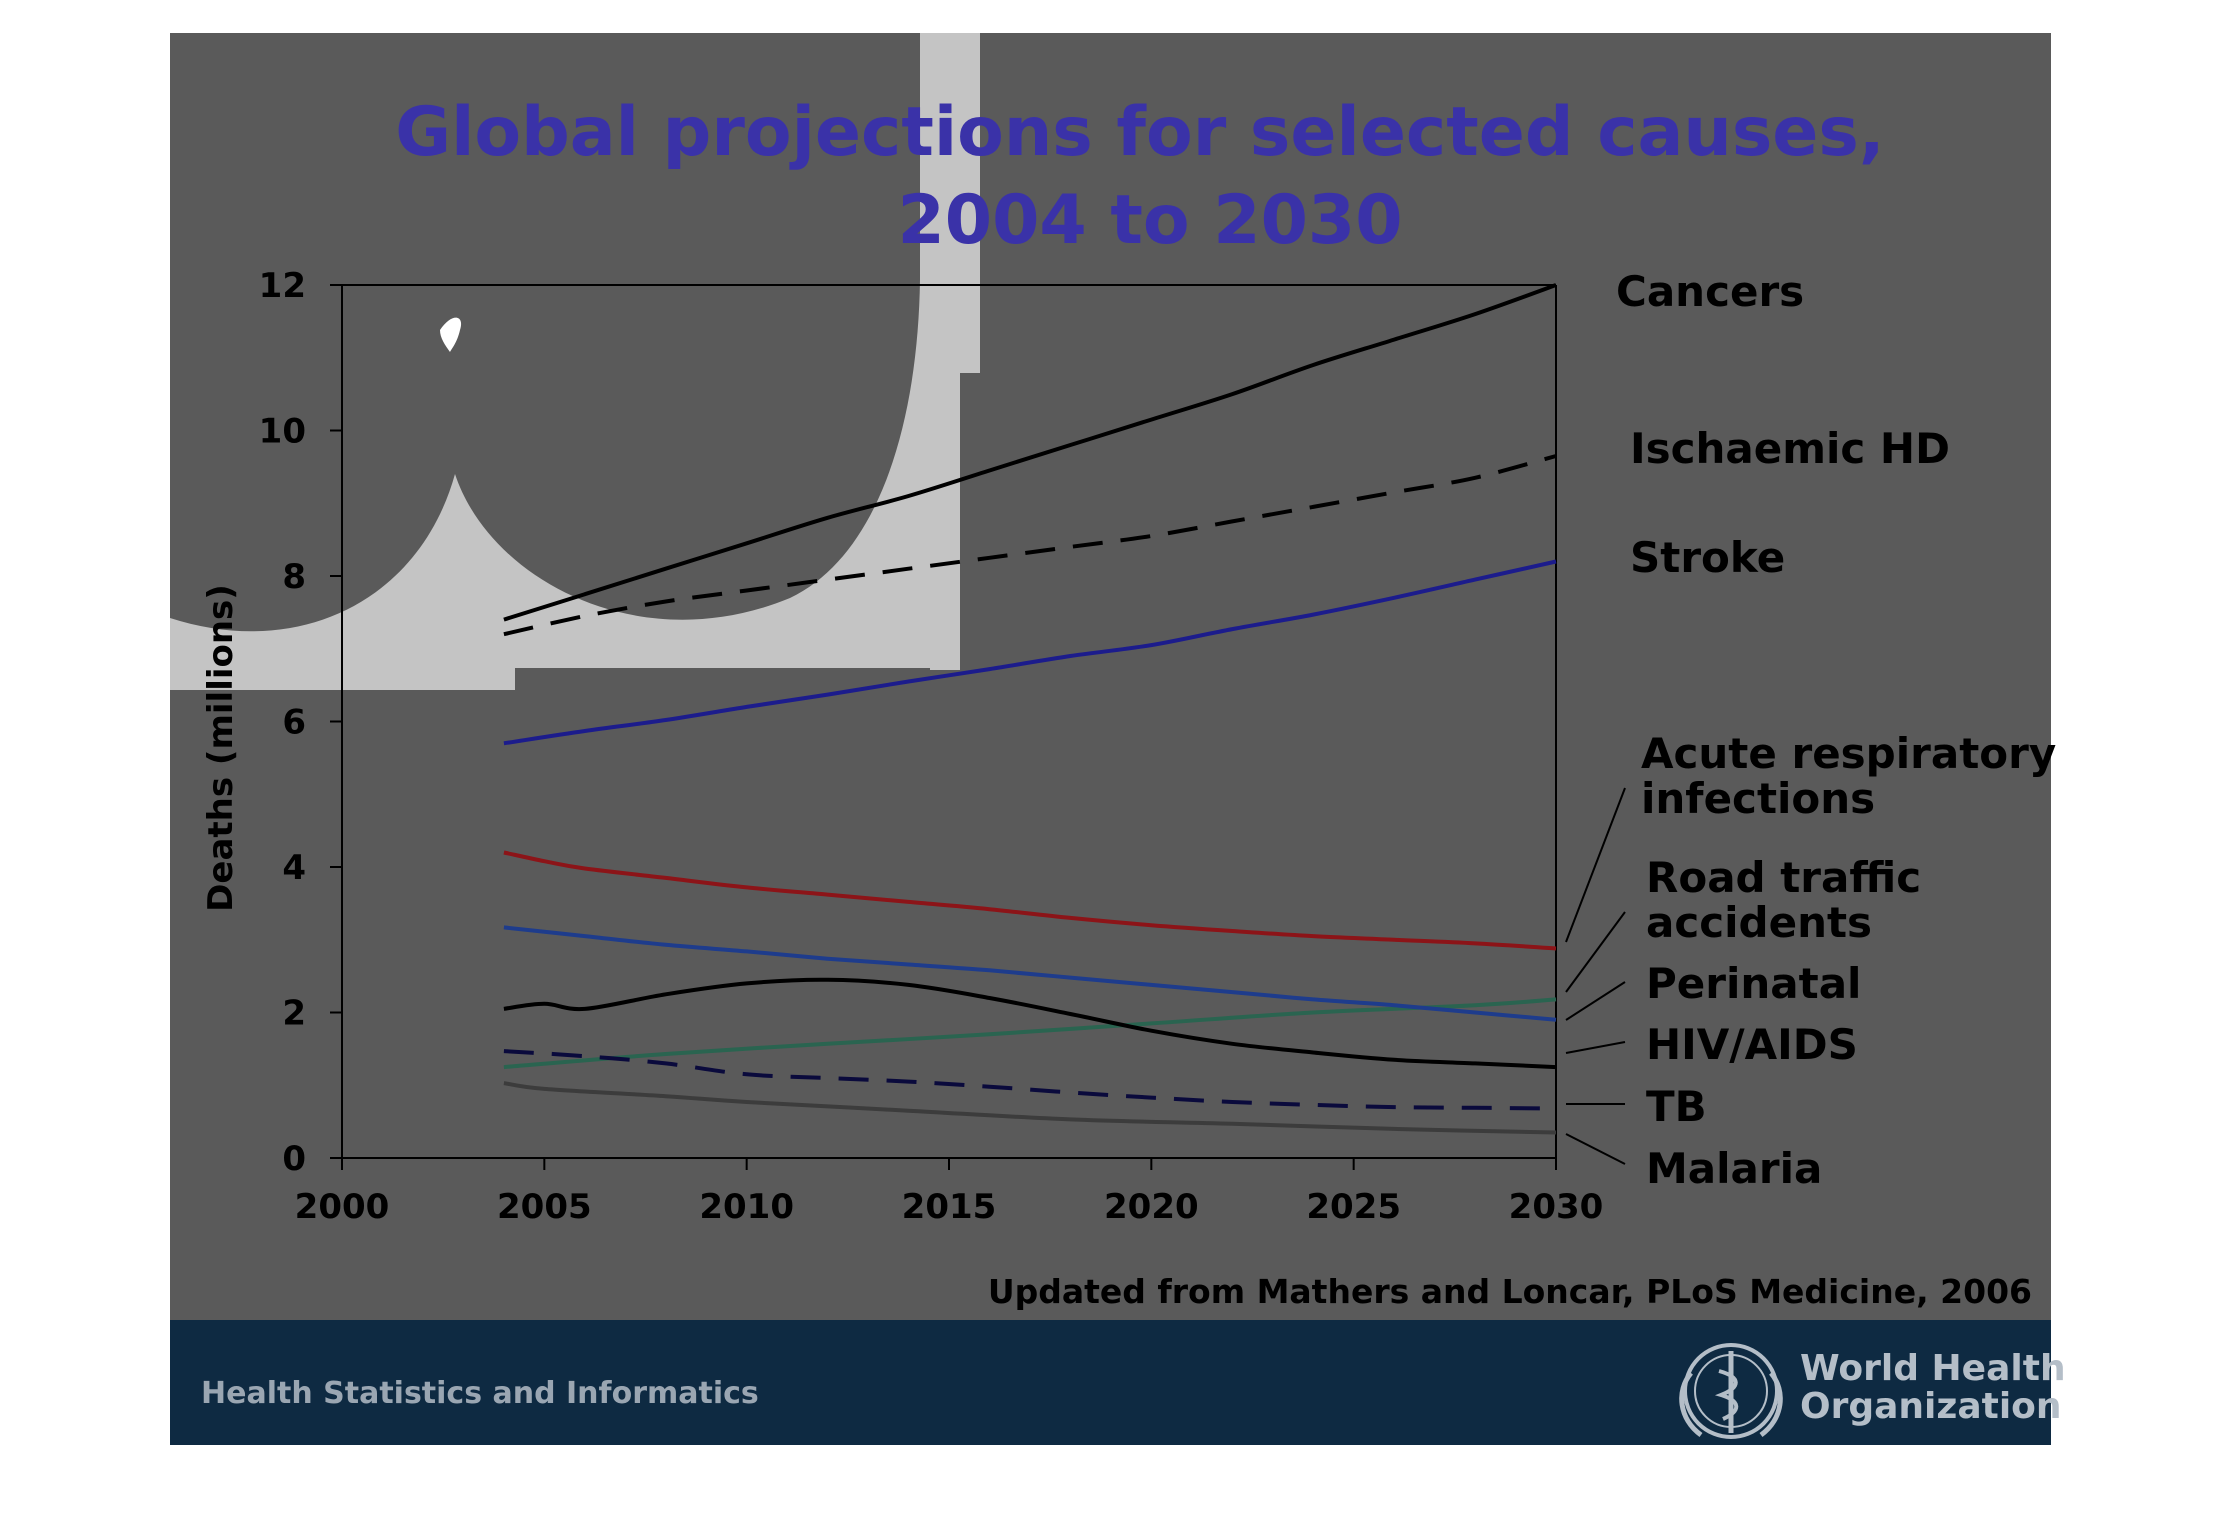 Image resolution: width=2216 pixels, height=1530 pixels. What do you see at coordinates (1030, 452) in the screenshot?
I see `series-line-cancers` at bounding box center [1030, 452].